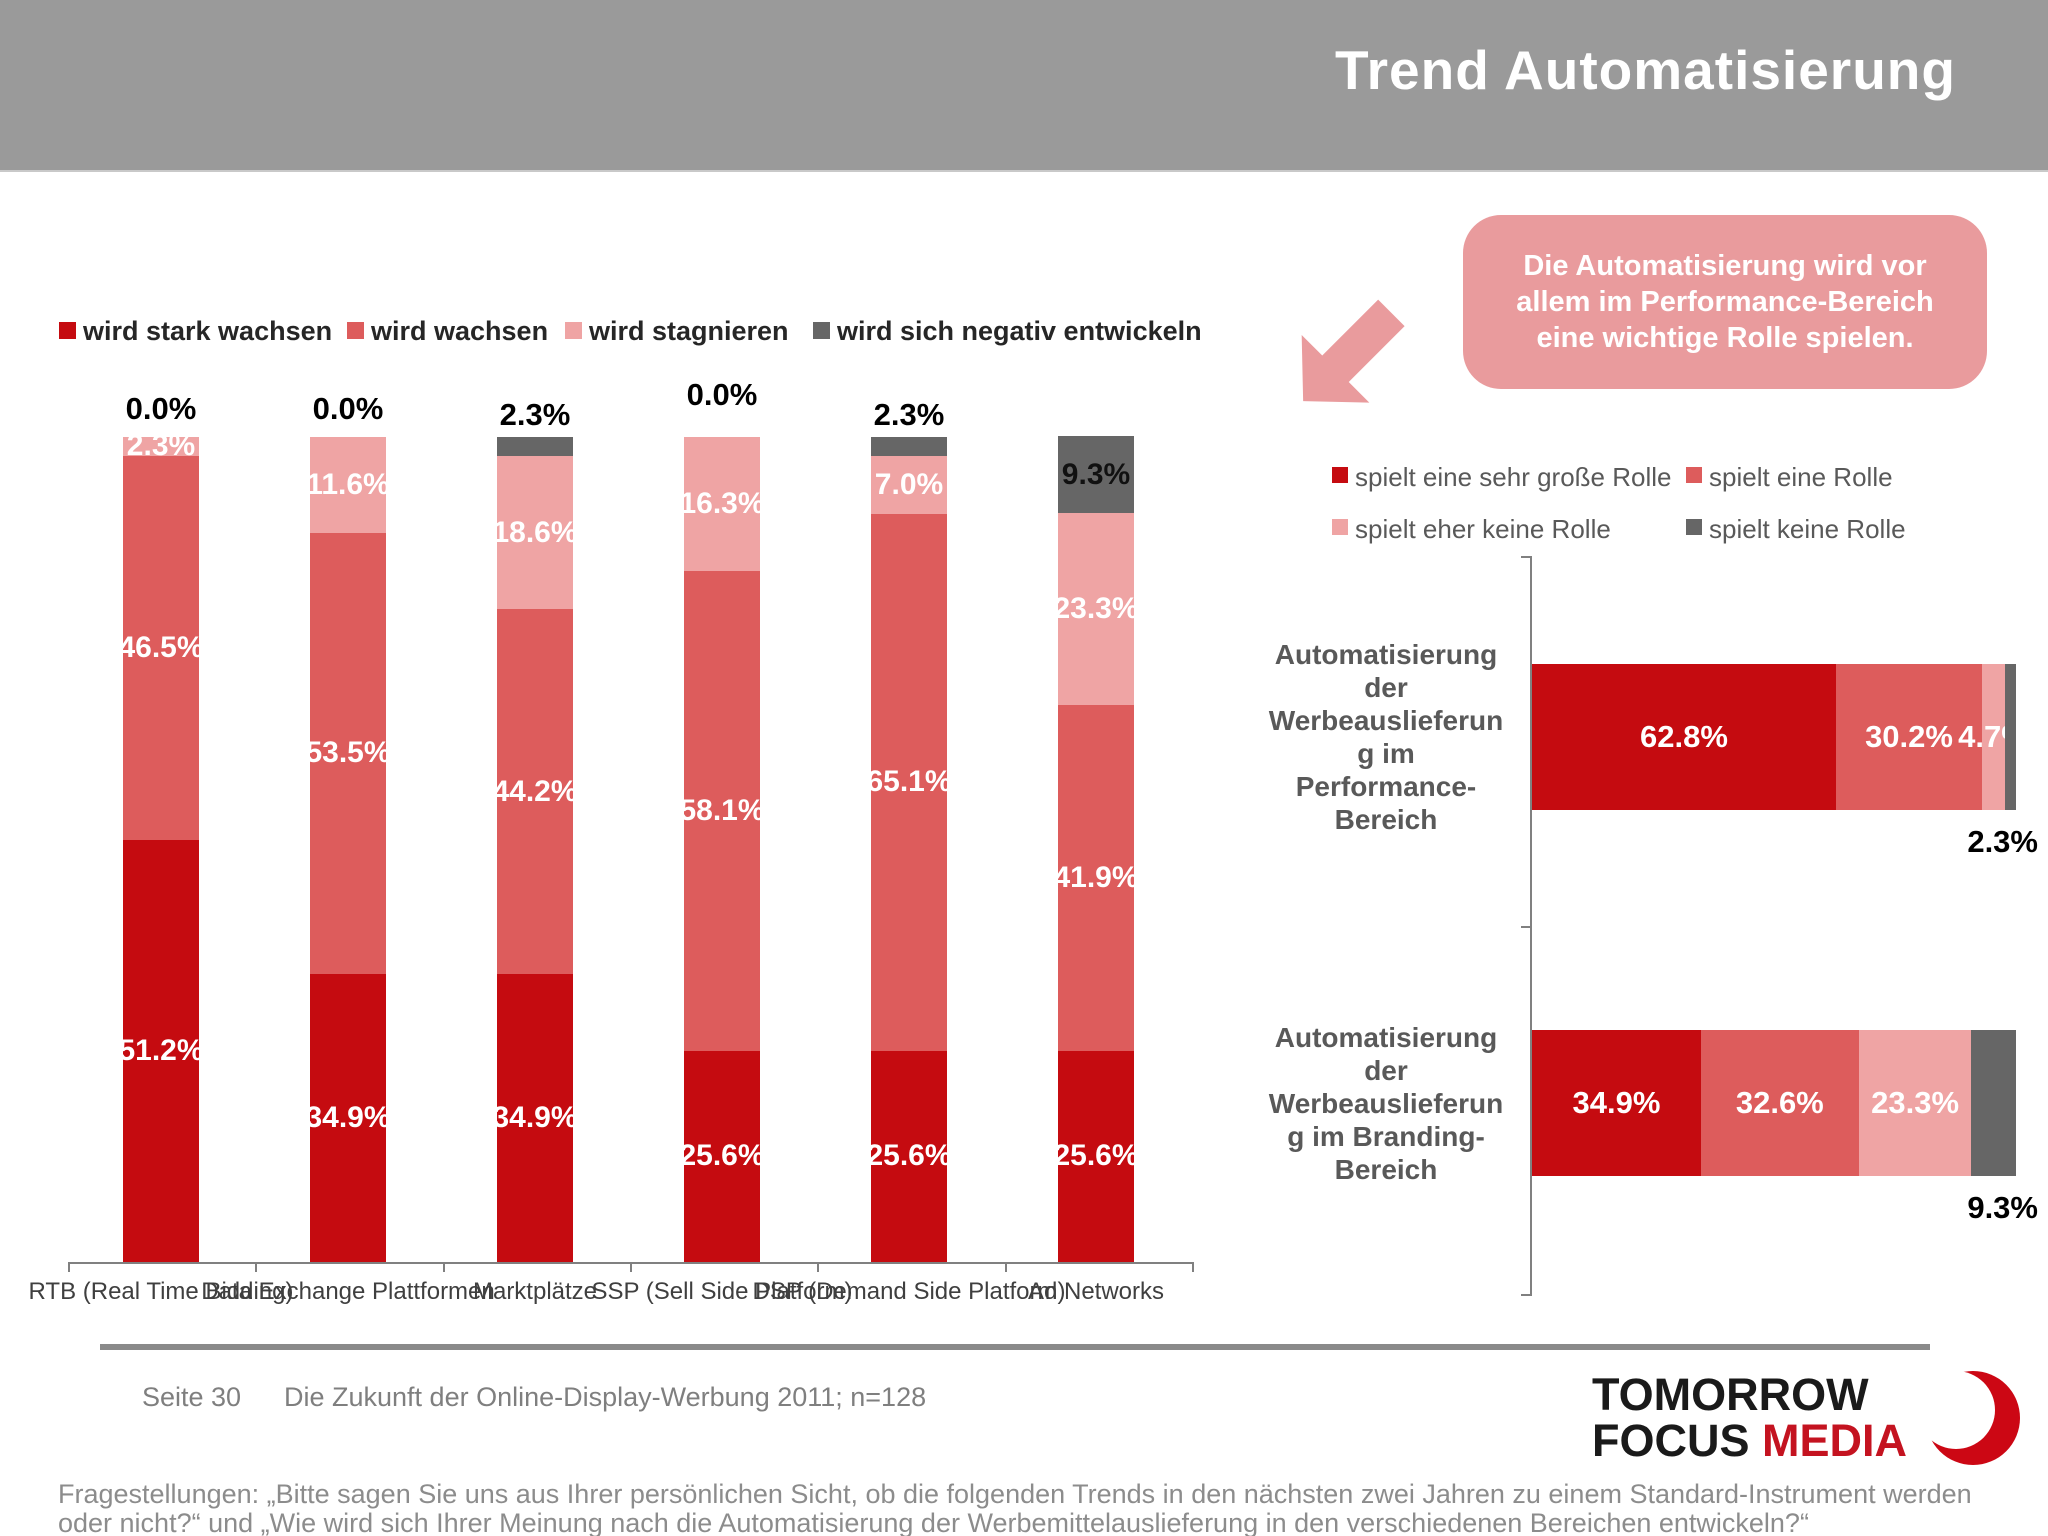  I want to click on segment-value-label: 53.5%, so click(348, 753).